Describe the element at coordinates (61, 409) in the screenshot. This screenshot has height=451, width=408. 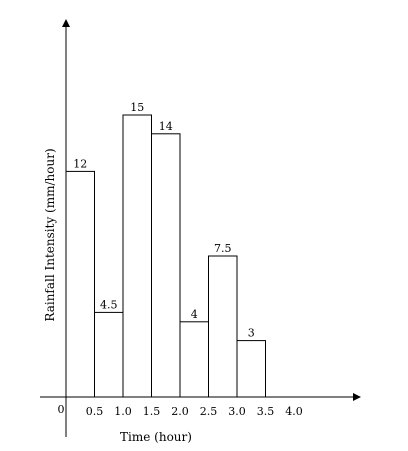
I see `origin-label: 0` at that location.